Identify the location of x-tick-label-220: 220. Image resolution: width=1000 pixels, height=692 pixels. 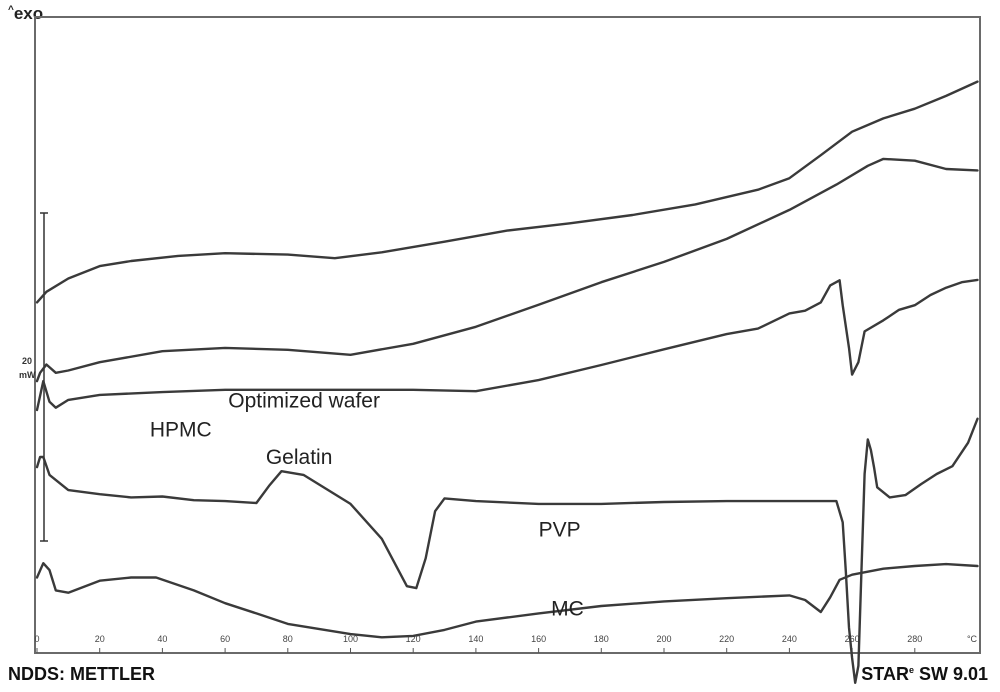
(726, 639).